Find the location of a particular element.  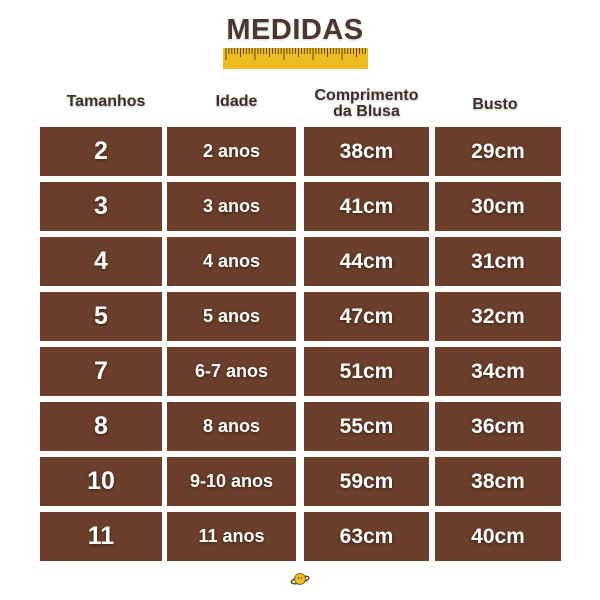

ruler-icon is located at coordinates (295, 58).